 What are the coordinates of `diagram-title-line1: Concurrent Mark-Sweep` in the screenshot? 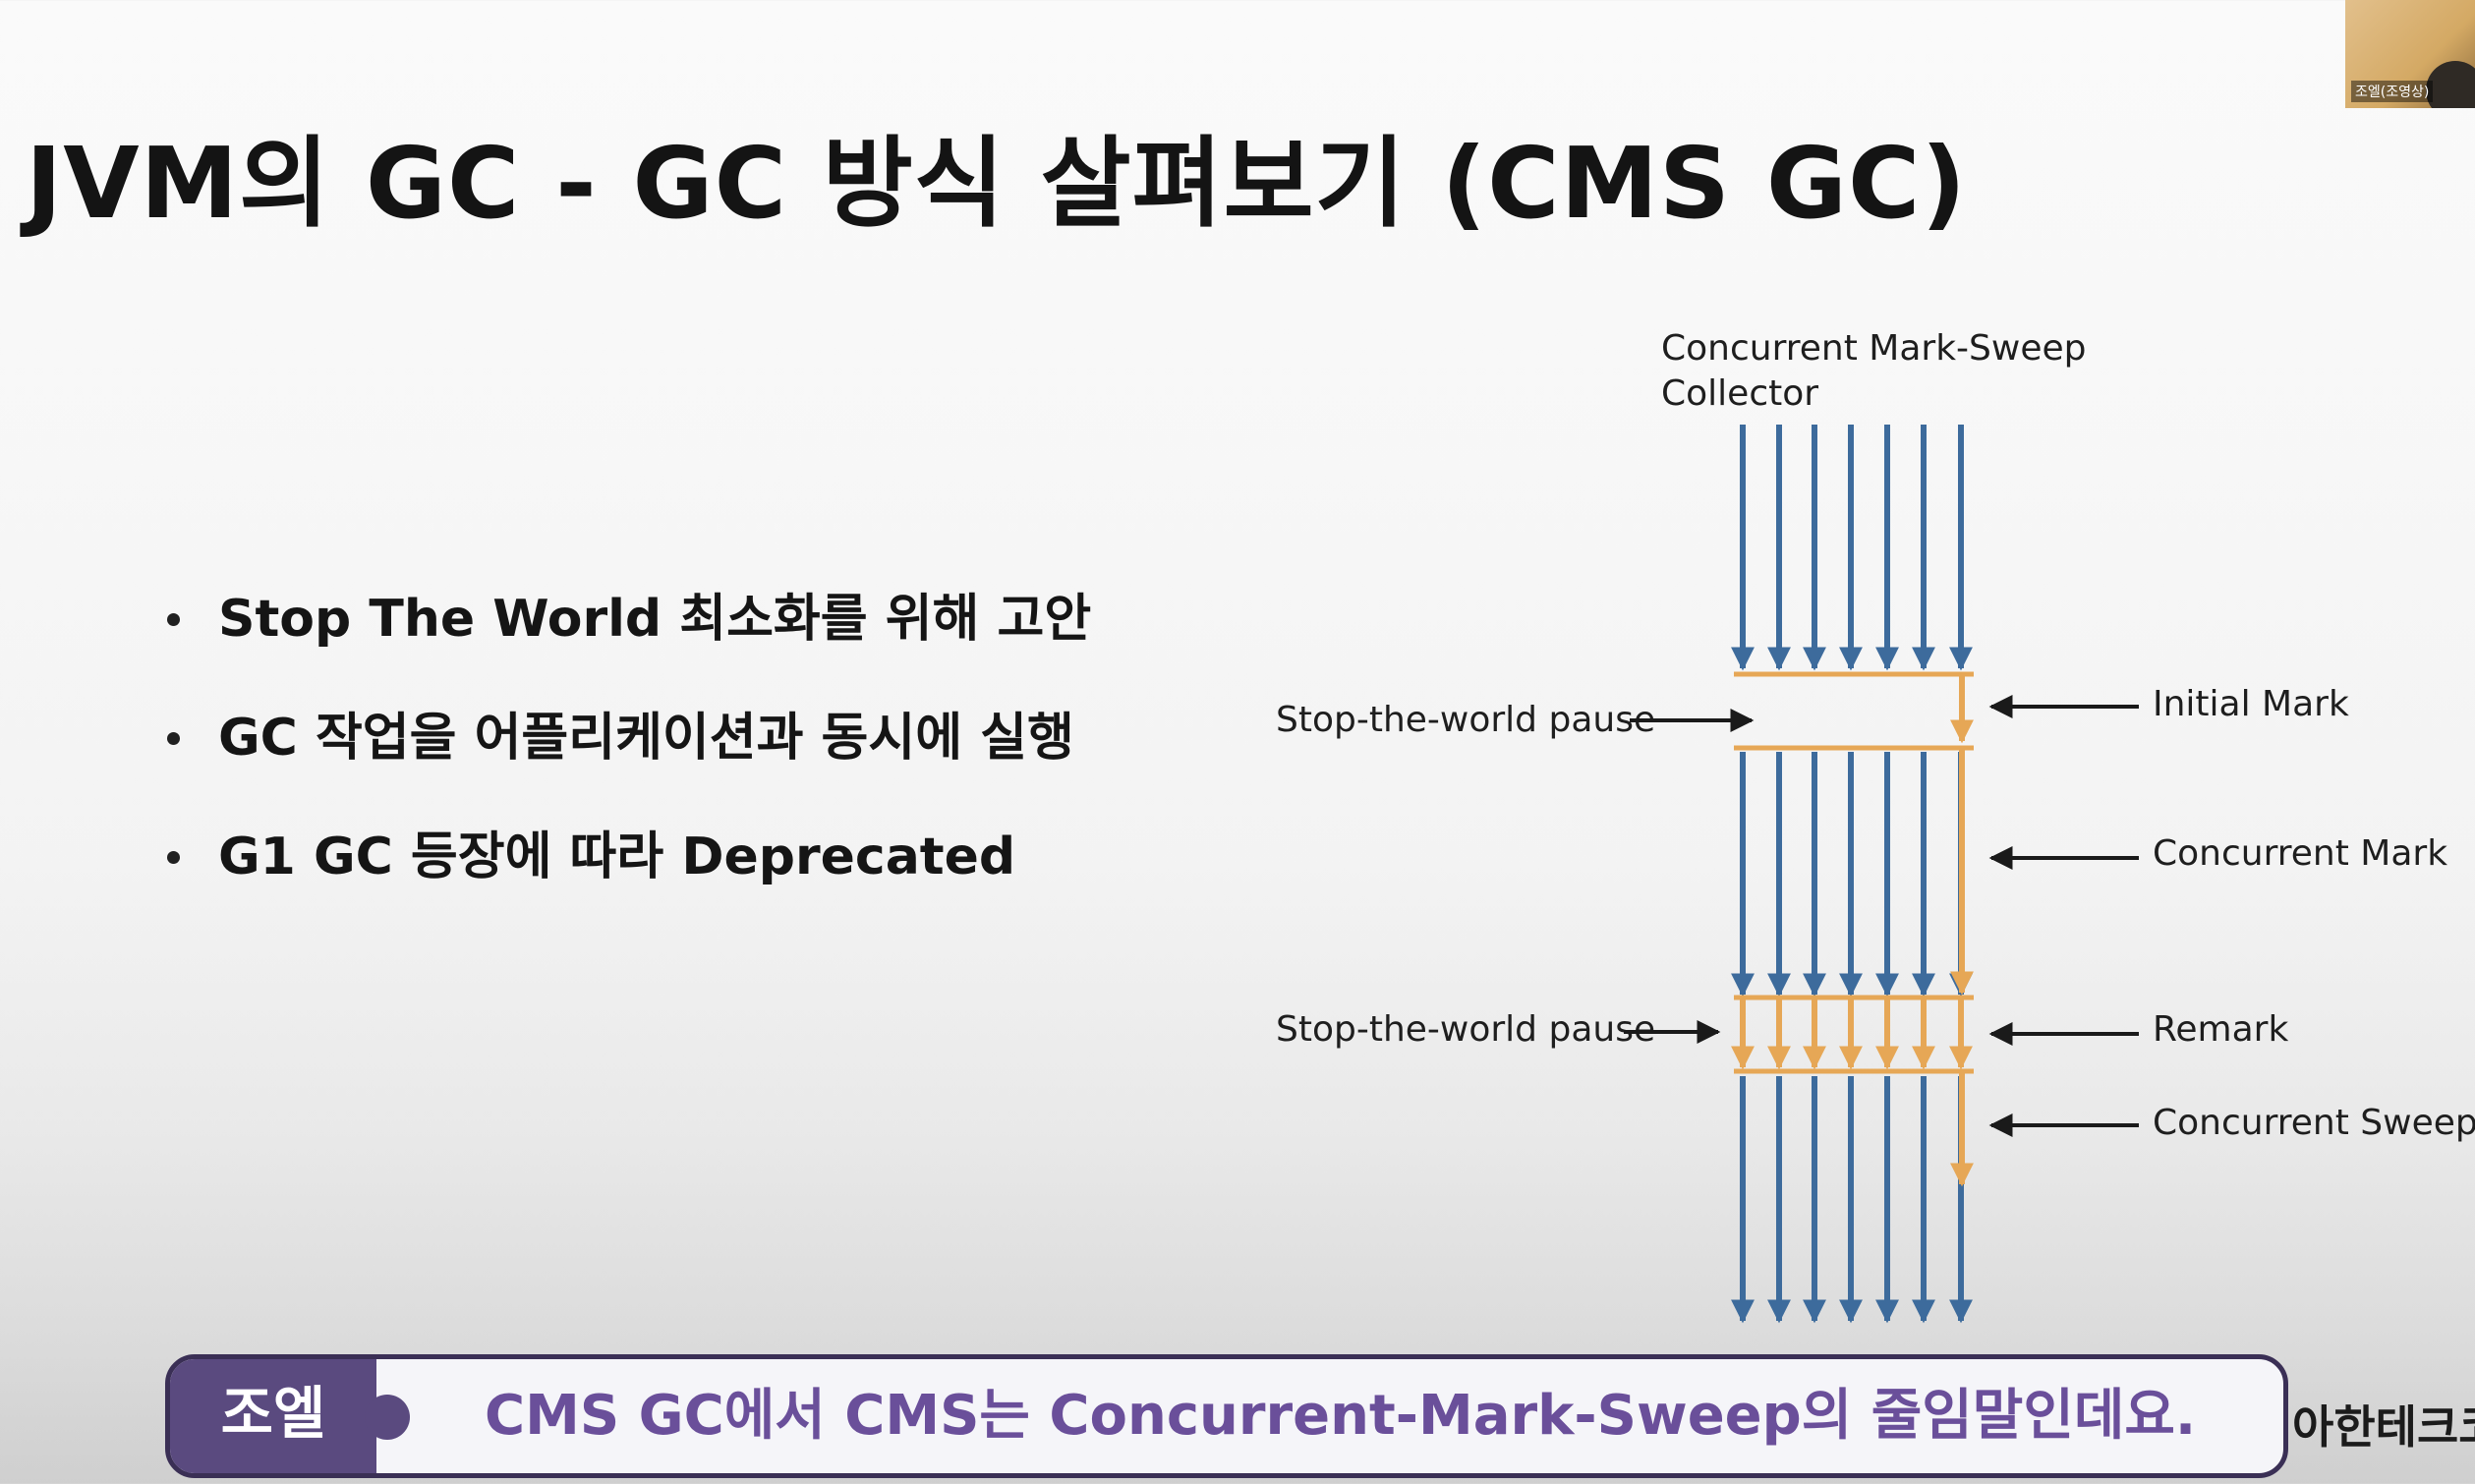 It's located at (1874, 348).